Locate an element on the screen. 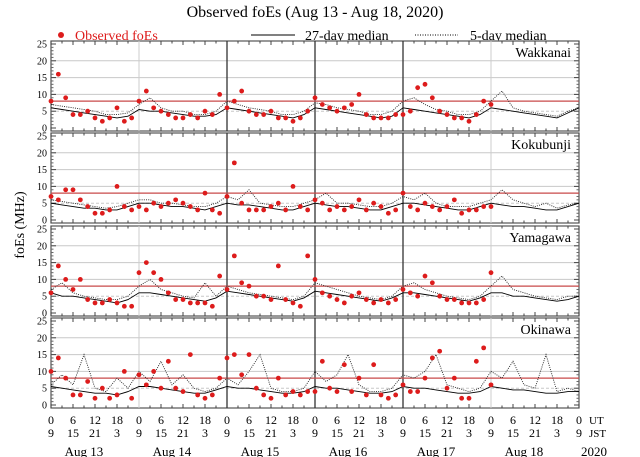 The width and height of the screenshot is (640, 457). ut-label: UT is located at coordinates (596, 421).